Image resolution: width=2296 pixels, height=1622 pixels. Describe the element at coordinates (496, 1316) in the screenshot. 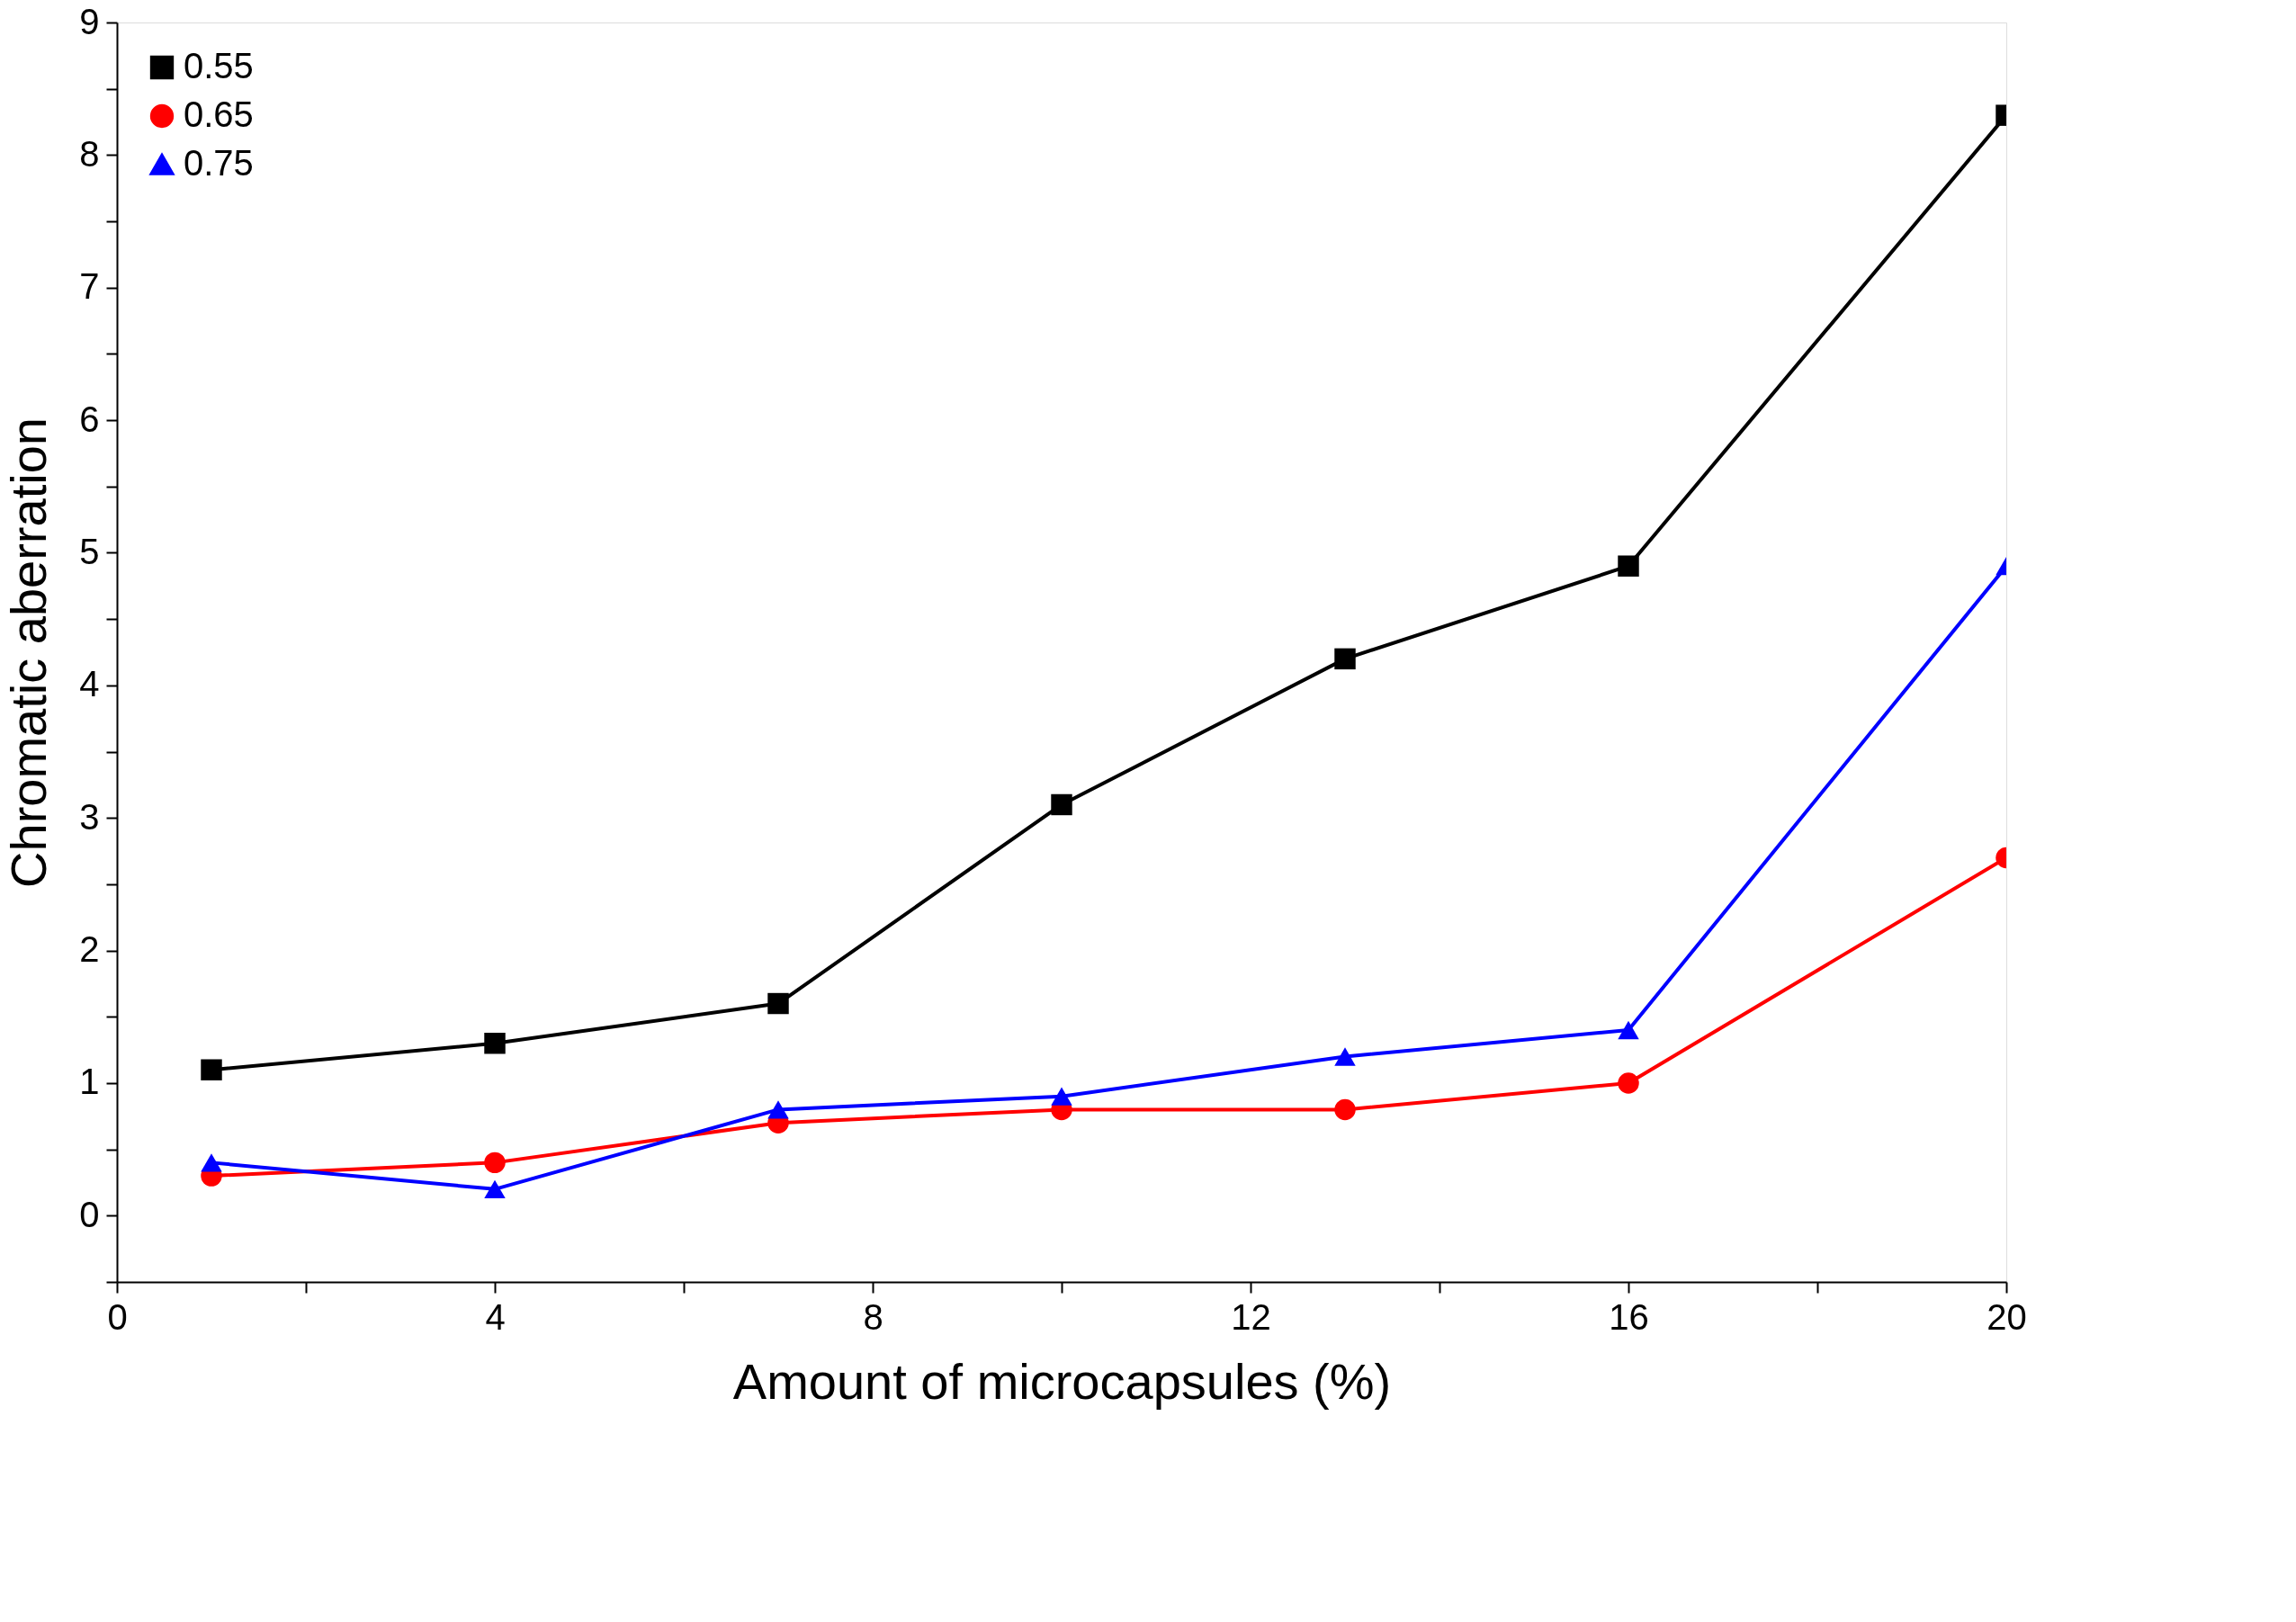

I see `x-tick-label: 4` at that location.